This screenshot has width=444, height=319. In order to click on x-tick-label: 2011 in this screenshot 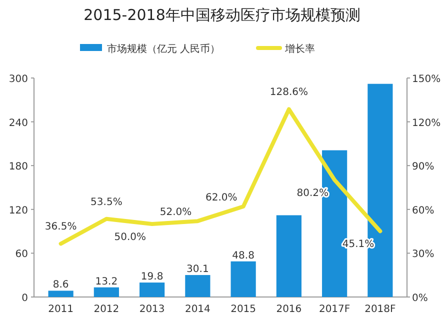, I will do `click(61, 309)`.